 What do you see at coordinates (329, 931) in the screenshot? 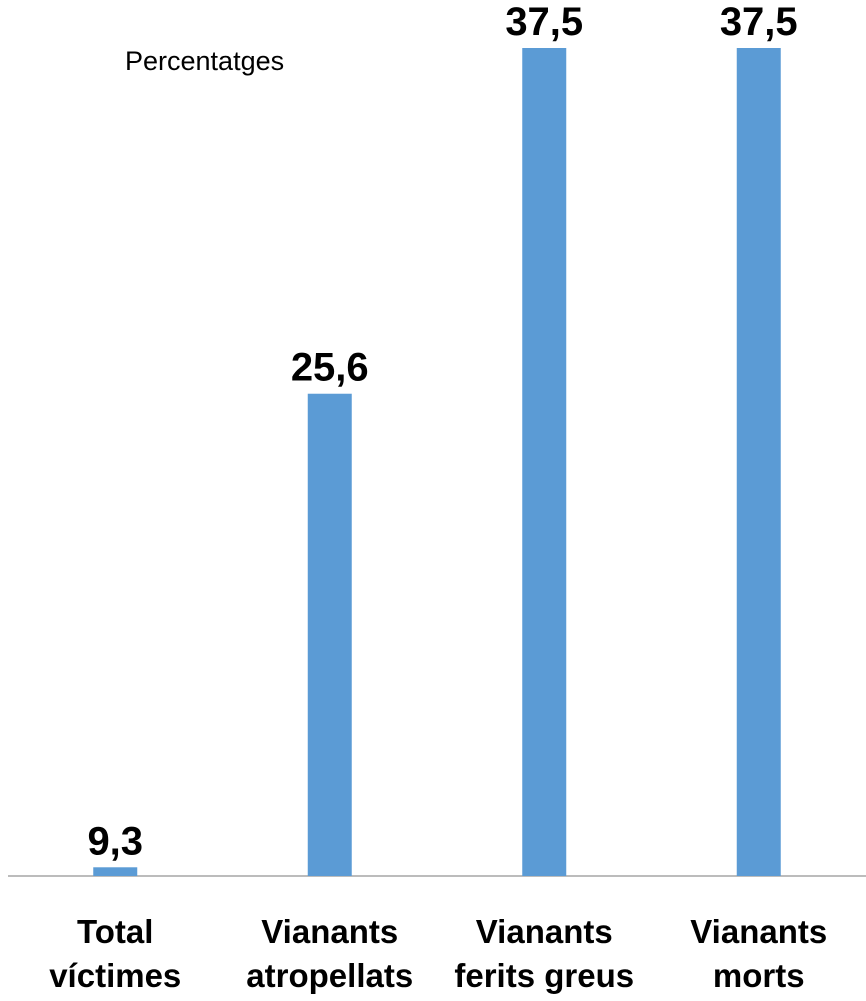
I see `category-label-1-line-0: Vianants` at bounding box center [329, 931].